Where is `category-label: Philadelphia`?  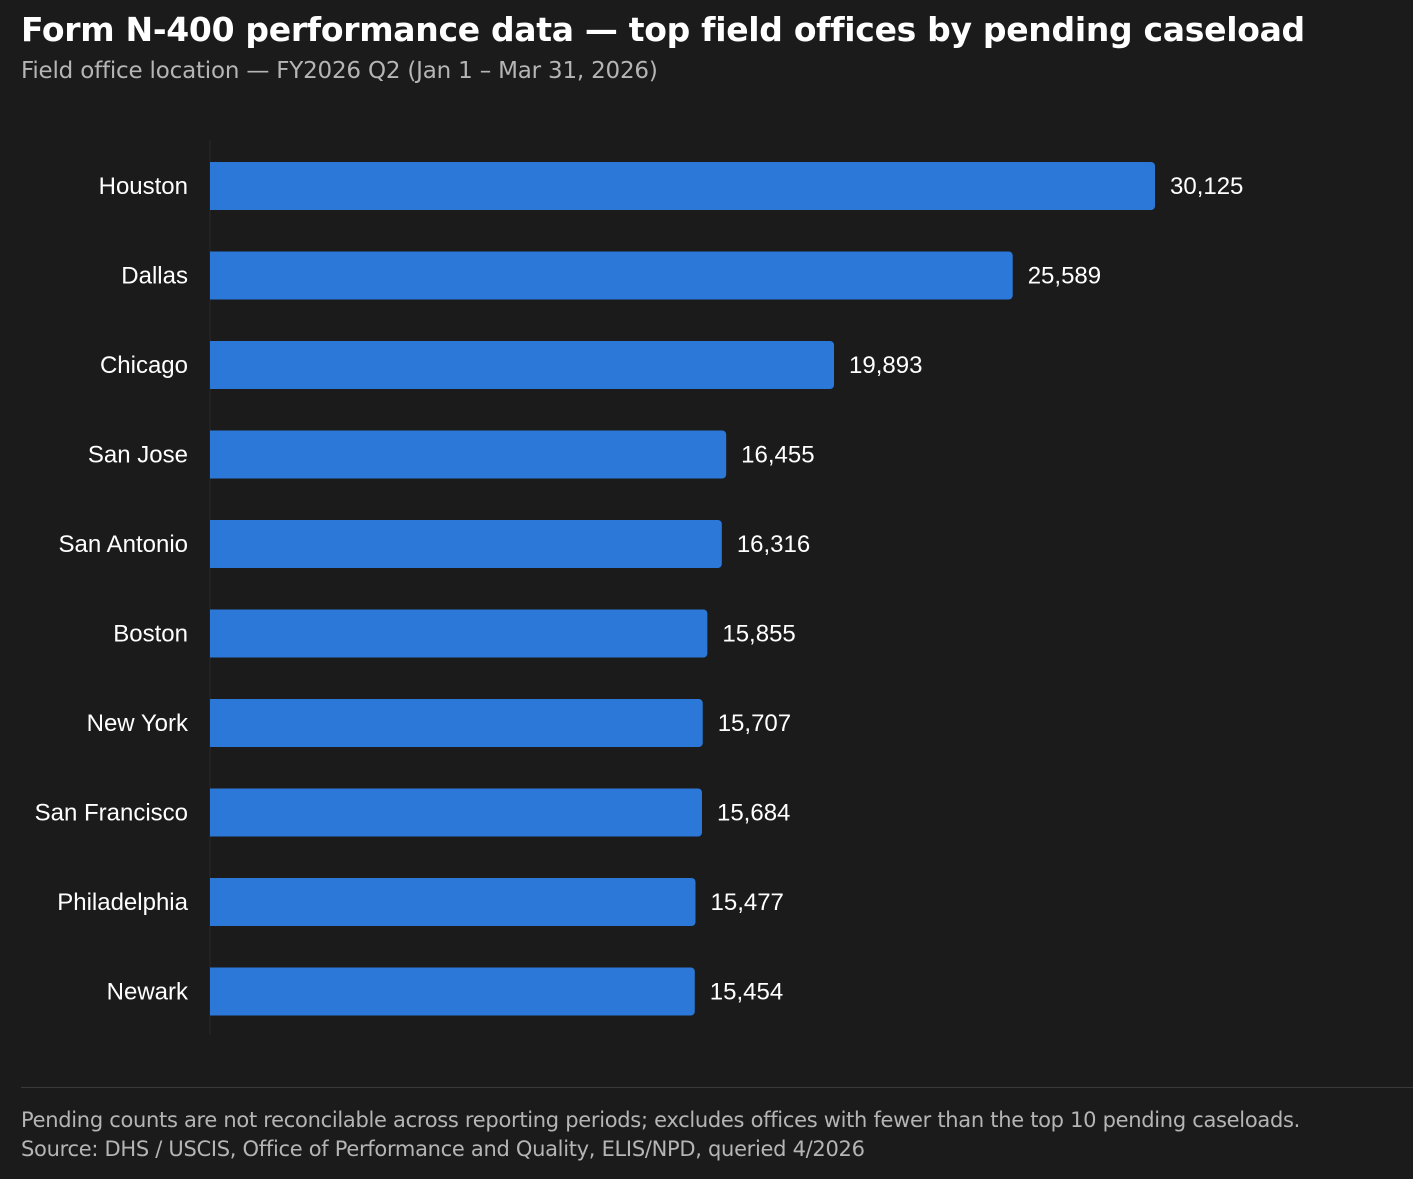
category-label: Philadelphia is located at coordinates (122, 902).